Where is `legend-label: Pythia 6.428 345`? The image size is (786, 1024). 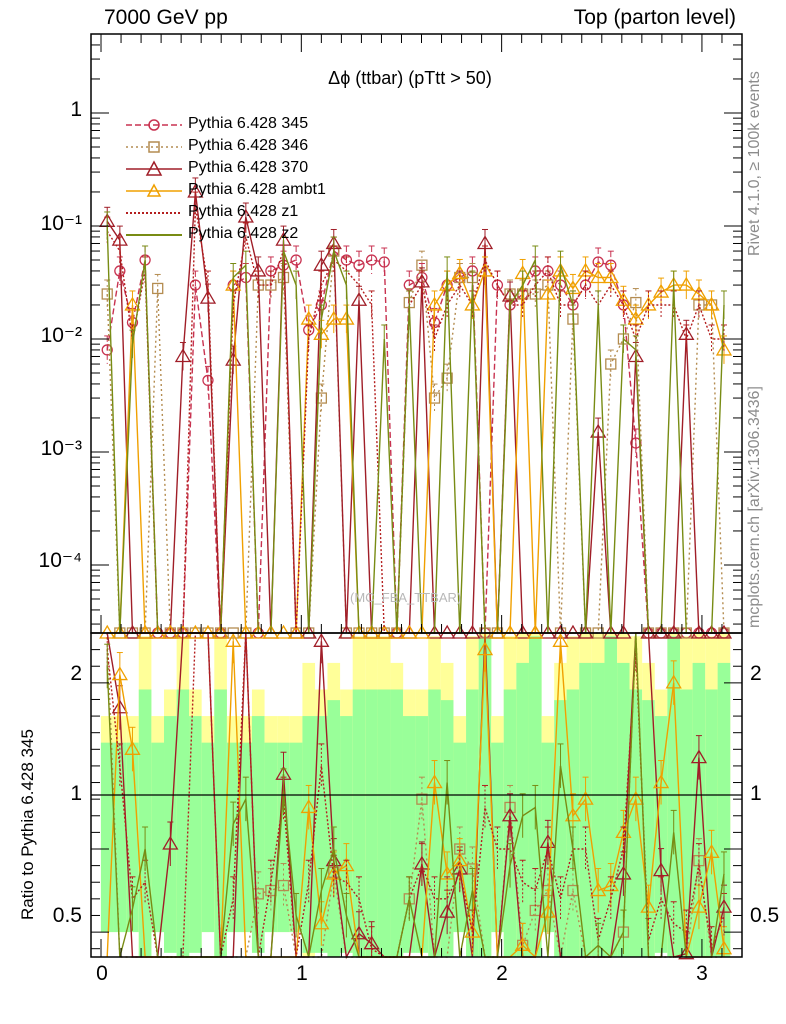
legend-label: Pythia 6.428 345 is located at coordinates (248, 123).